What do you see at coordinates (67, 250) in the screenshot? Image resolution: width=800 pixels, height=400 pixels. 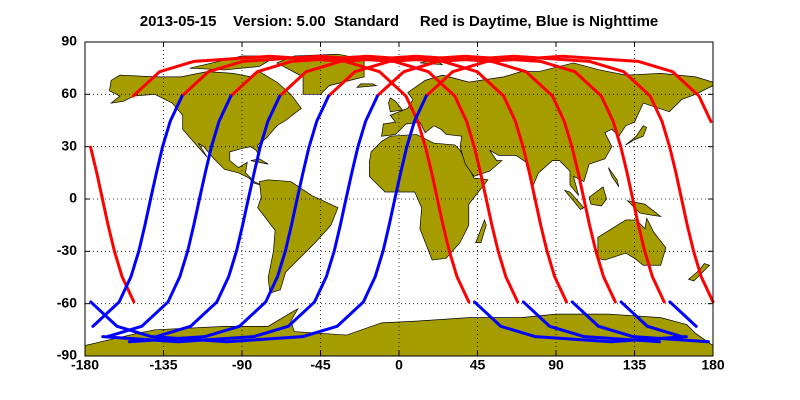 I see `y-tick-label: -30` at bounding box center [67, 250].